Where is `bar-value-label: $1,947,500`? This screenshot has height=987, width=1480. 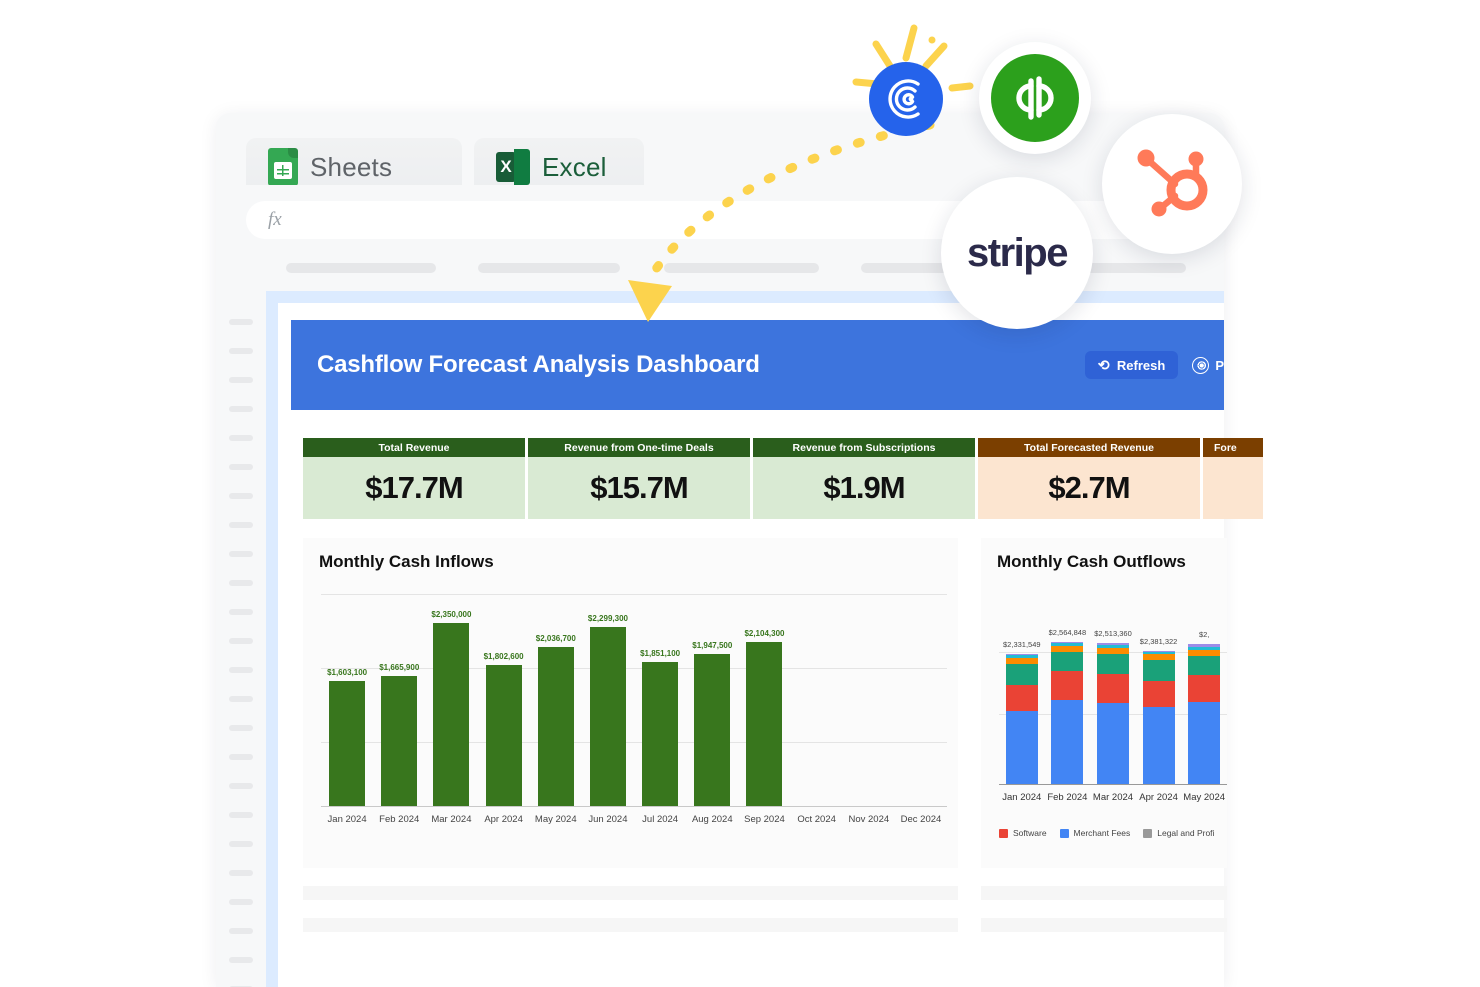
bar-value-label: $1,947,500 is located at coordinates (712, 645).